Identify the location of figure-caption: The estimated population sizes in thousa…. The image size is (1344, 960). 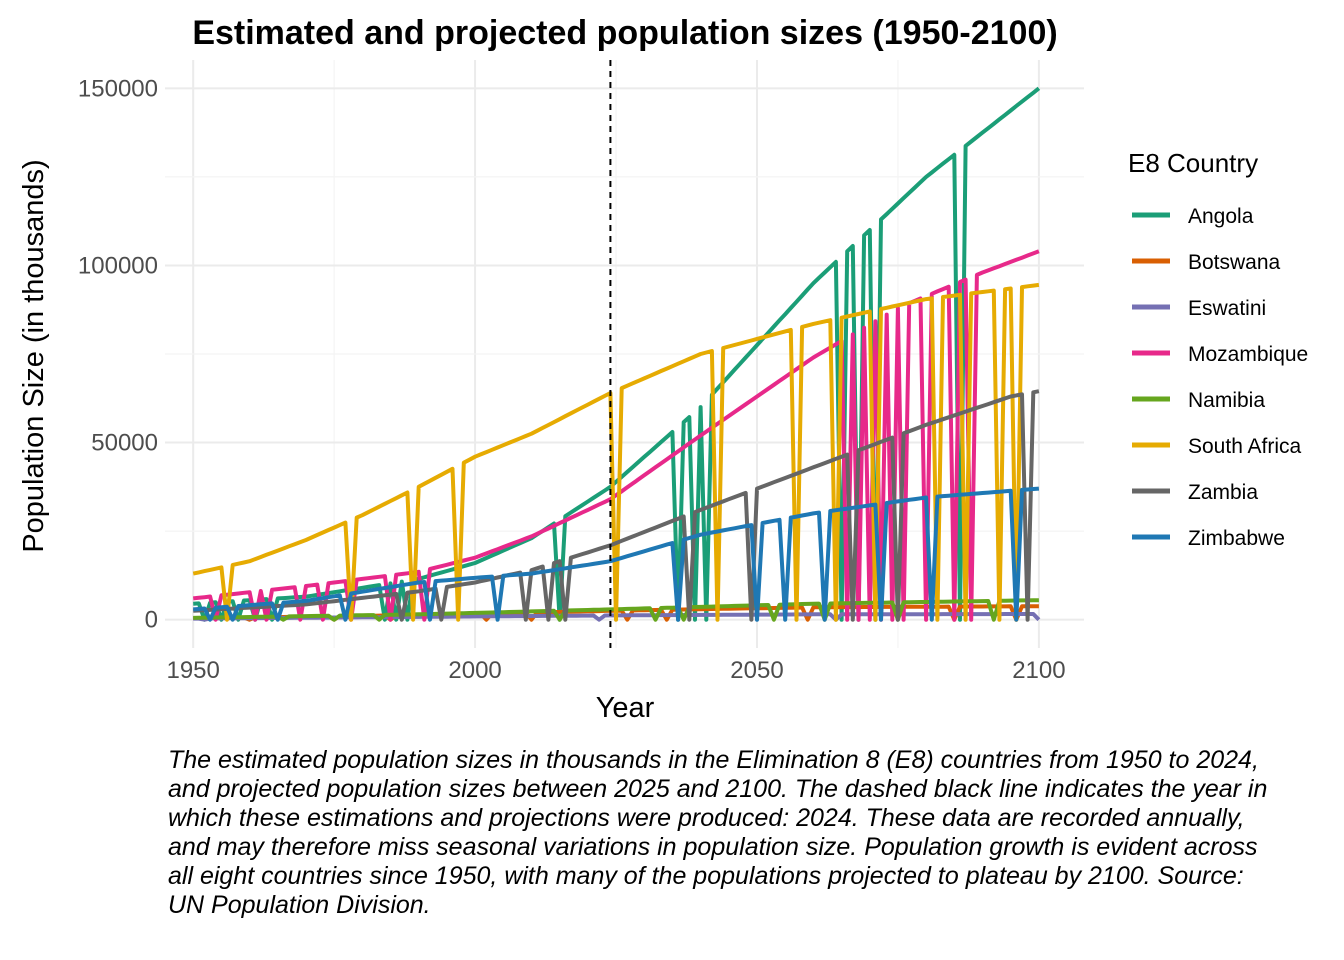
(718, 832).